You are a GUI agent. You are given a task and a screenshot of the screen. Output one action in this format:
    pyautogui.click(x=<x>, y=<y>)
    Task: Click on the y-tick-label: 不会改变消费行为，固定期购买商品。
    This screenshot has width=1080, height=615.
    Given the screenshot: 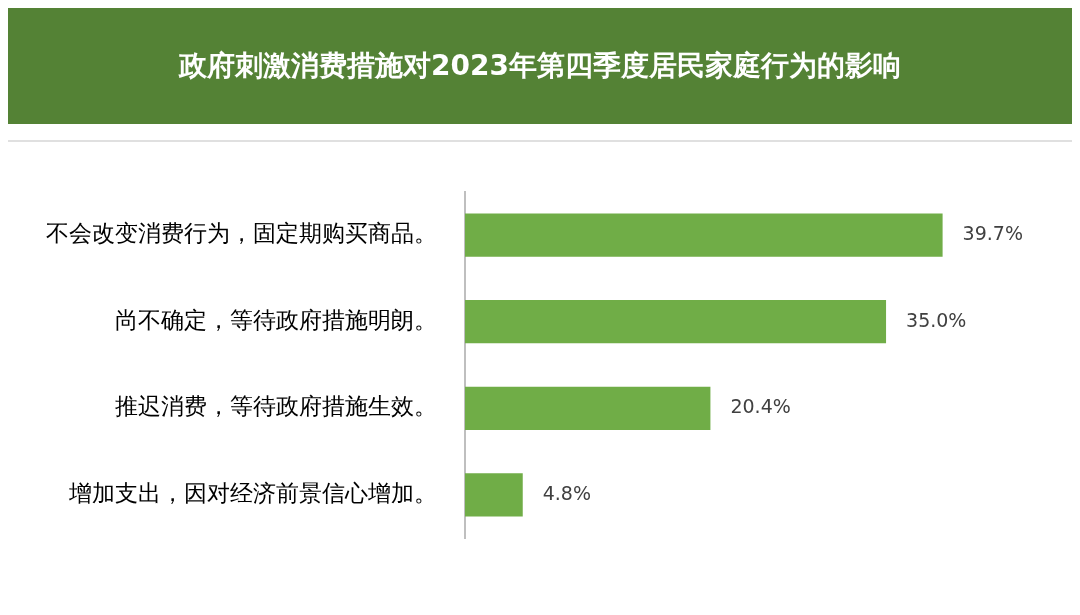 What is the action you would take?
    pyautogui.click(x=241, y=233)
    